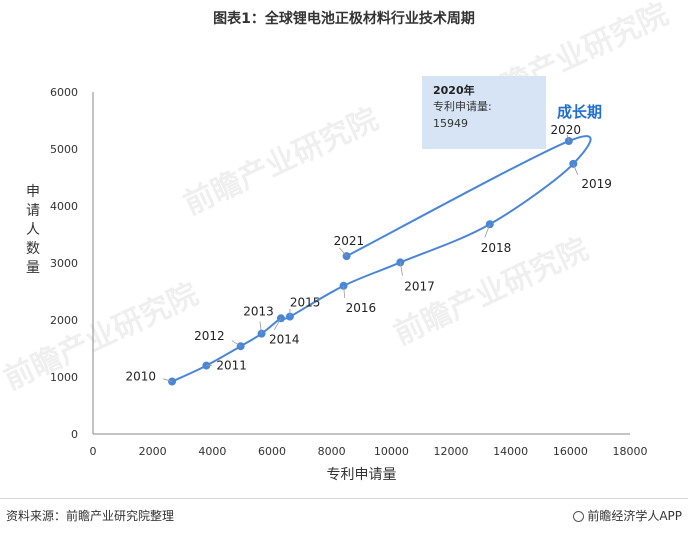 This screenshot has height=537, width=688. I want to click on credit: 前瞻经济学人APP, so click(627, 515).